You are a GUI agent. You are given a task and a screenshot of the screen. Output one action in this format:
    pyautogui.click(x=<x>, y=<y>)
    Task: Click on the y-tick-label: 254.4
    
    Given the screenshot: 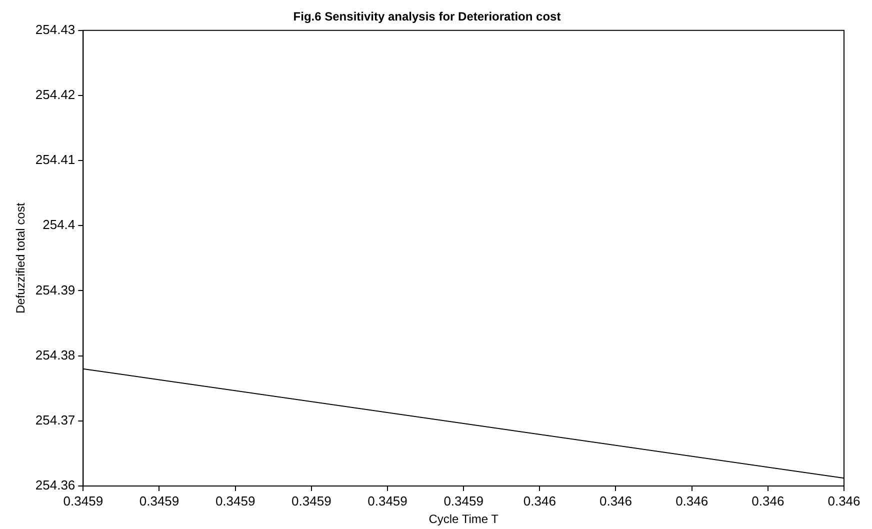 What is the action you would take?
    pyautogui.click(x=59, y=224)
    